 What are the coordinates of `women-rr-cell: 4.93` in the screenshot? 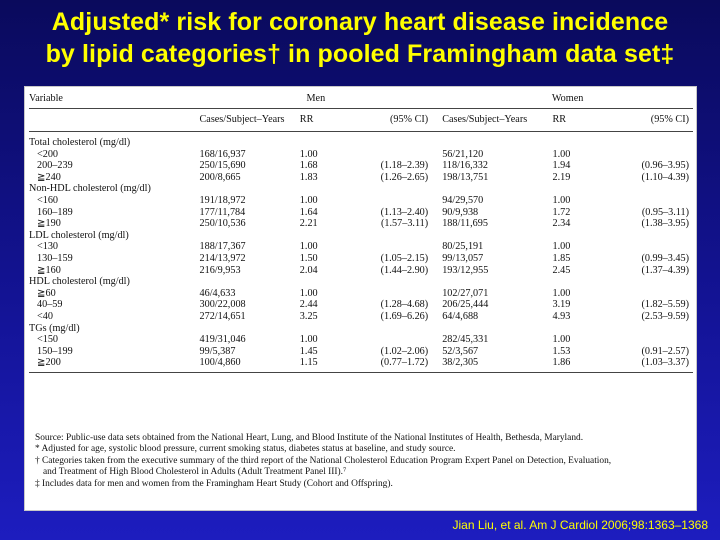 It's located at (561, 316).